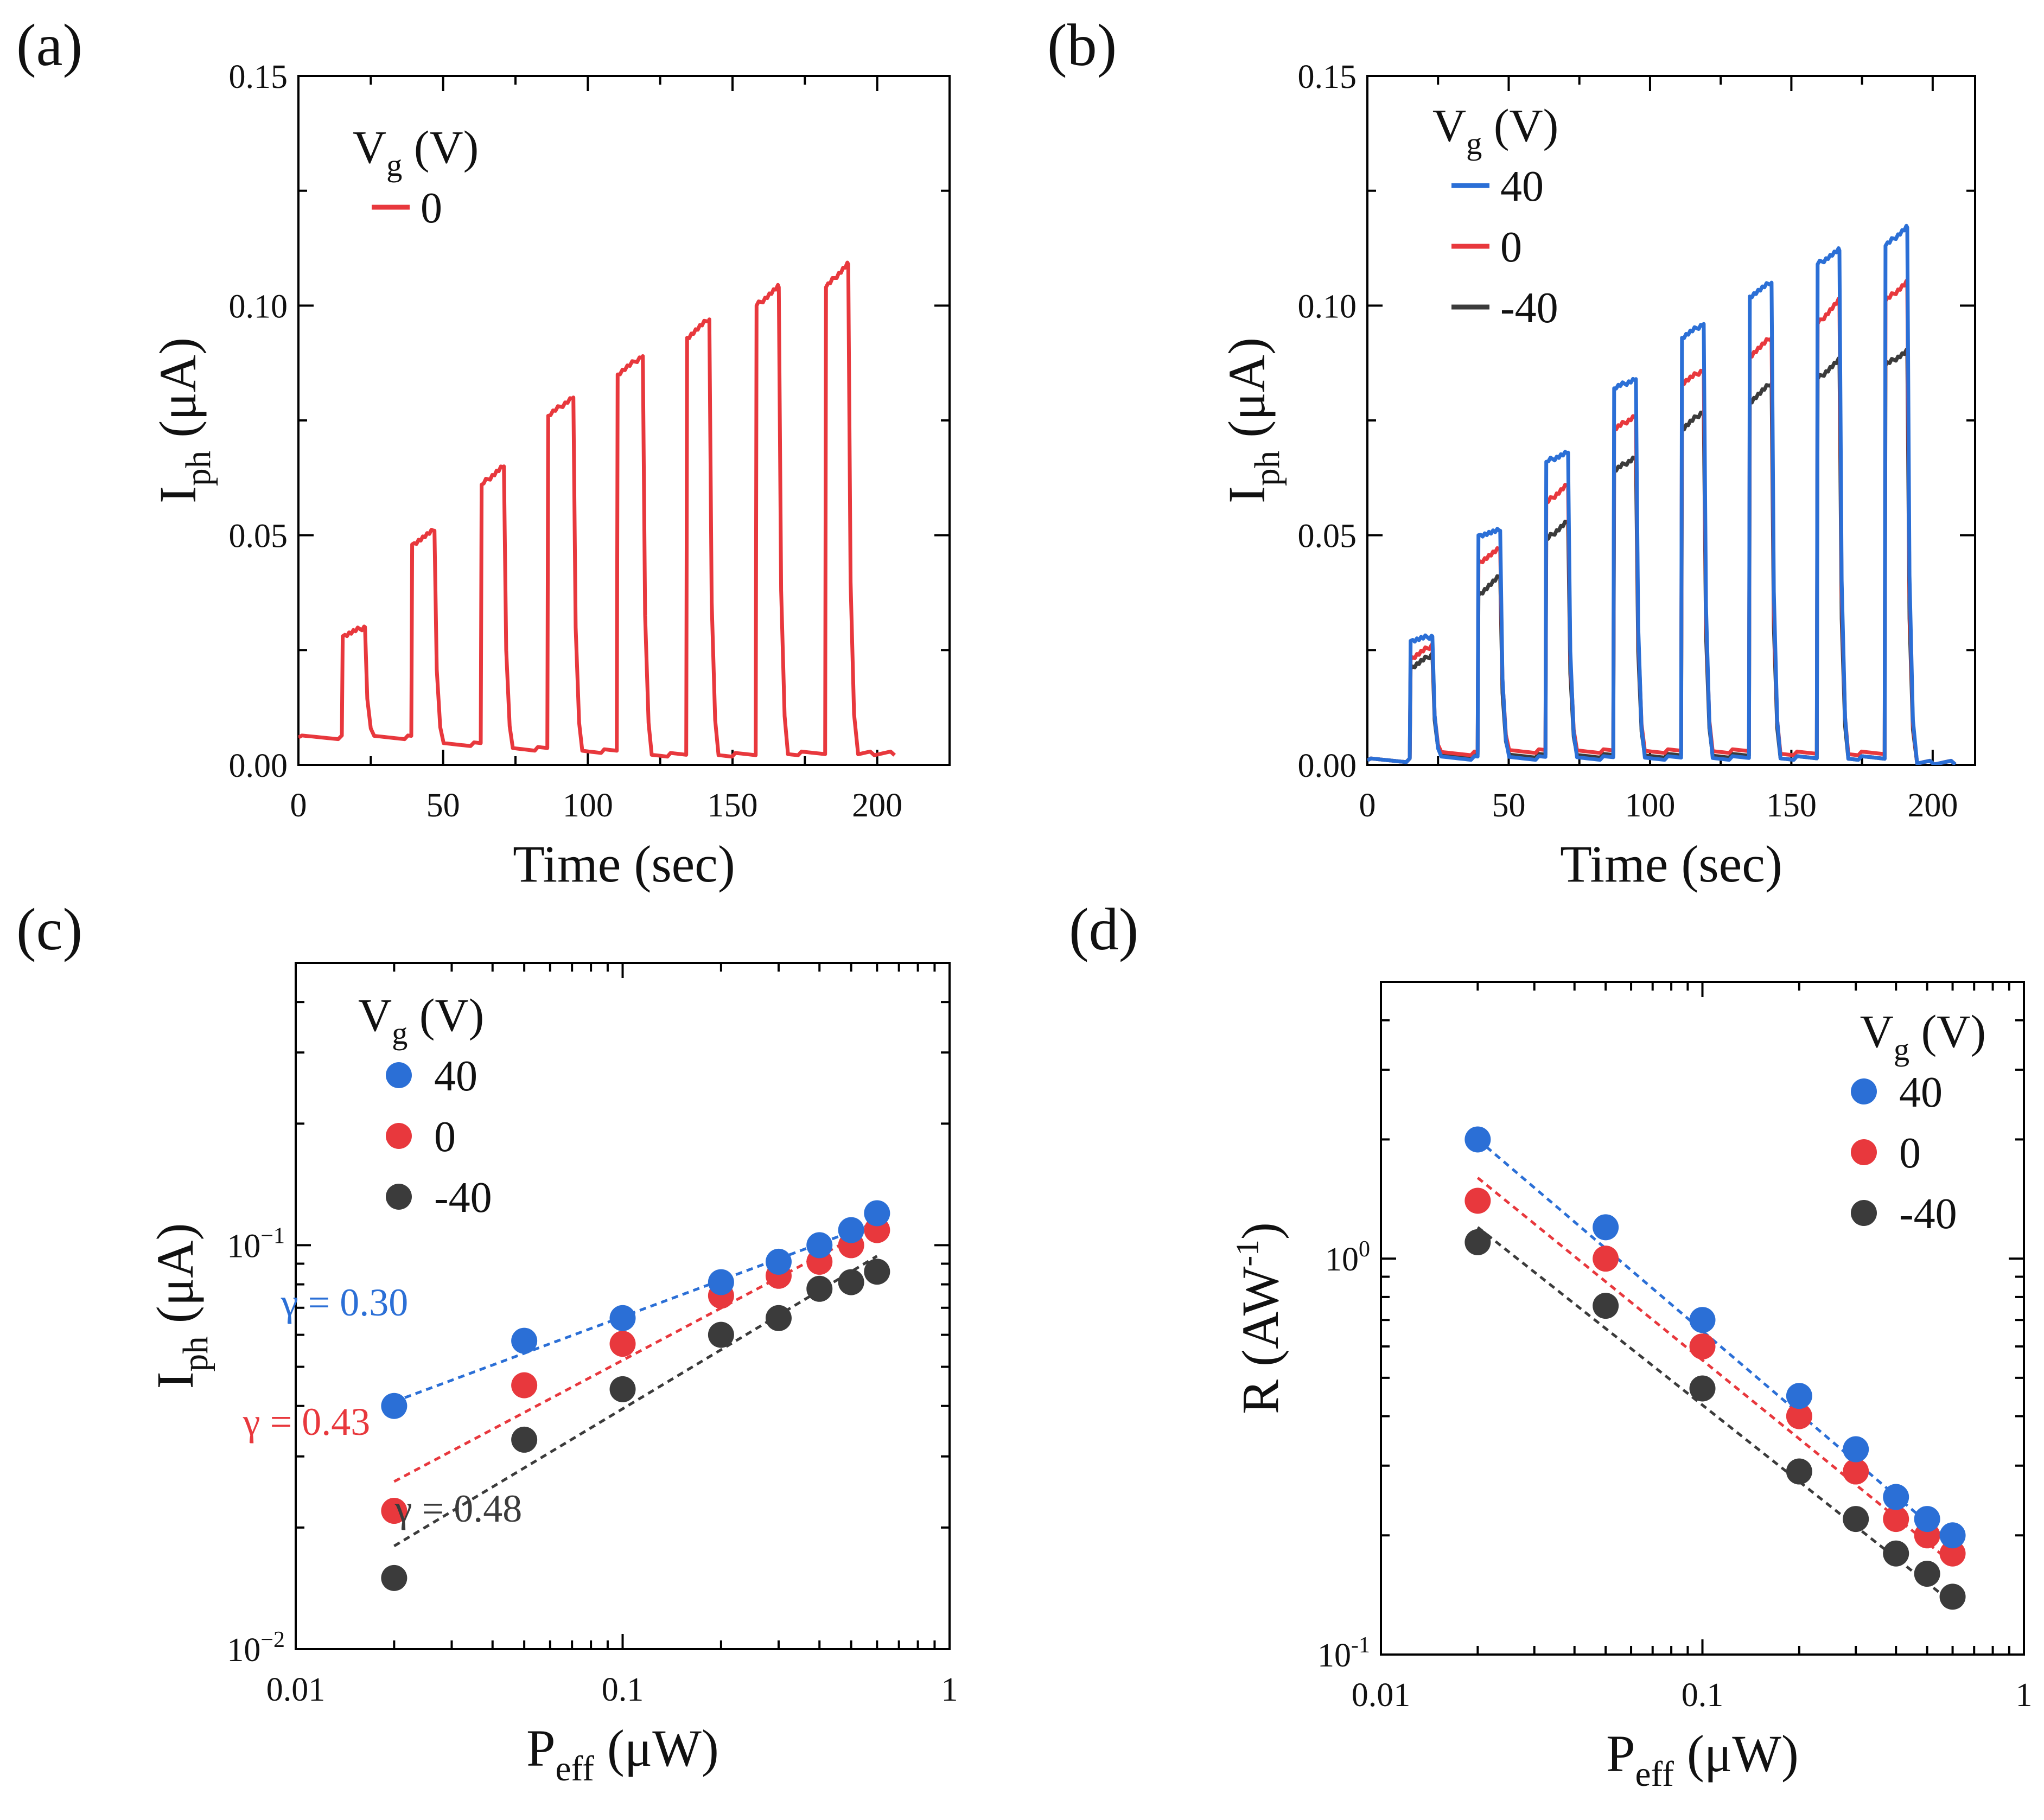 The image size is (2044, 1820). Describe the element at coordinates (1103, 929) in the screenshot. I see `panel-label: (d)` at that location.